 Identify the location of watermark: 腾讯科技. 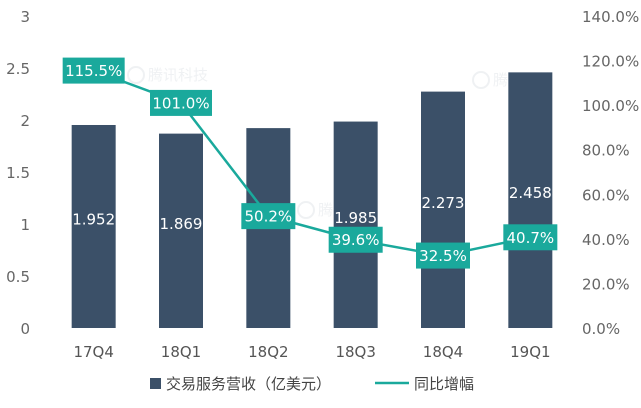
(167, 75).